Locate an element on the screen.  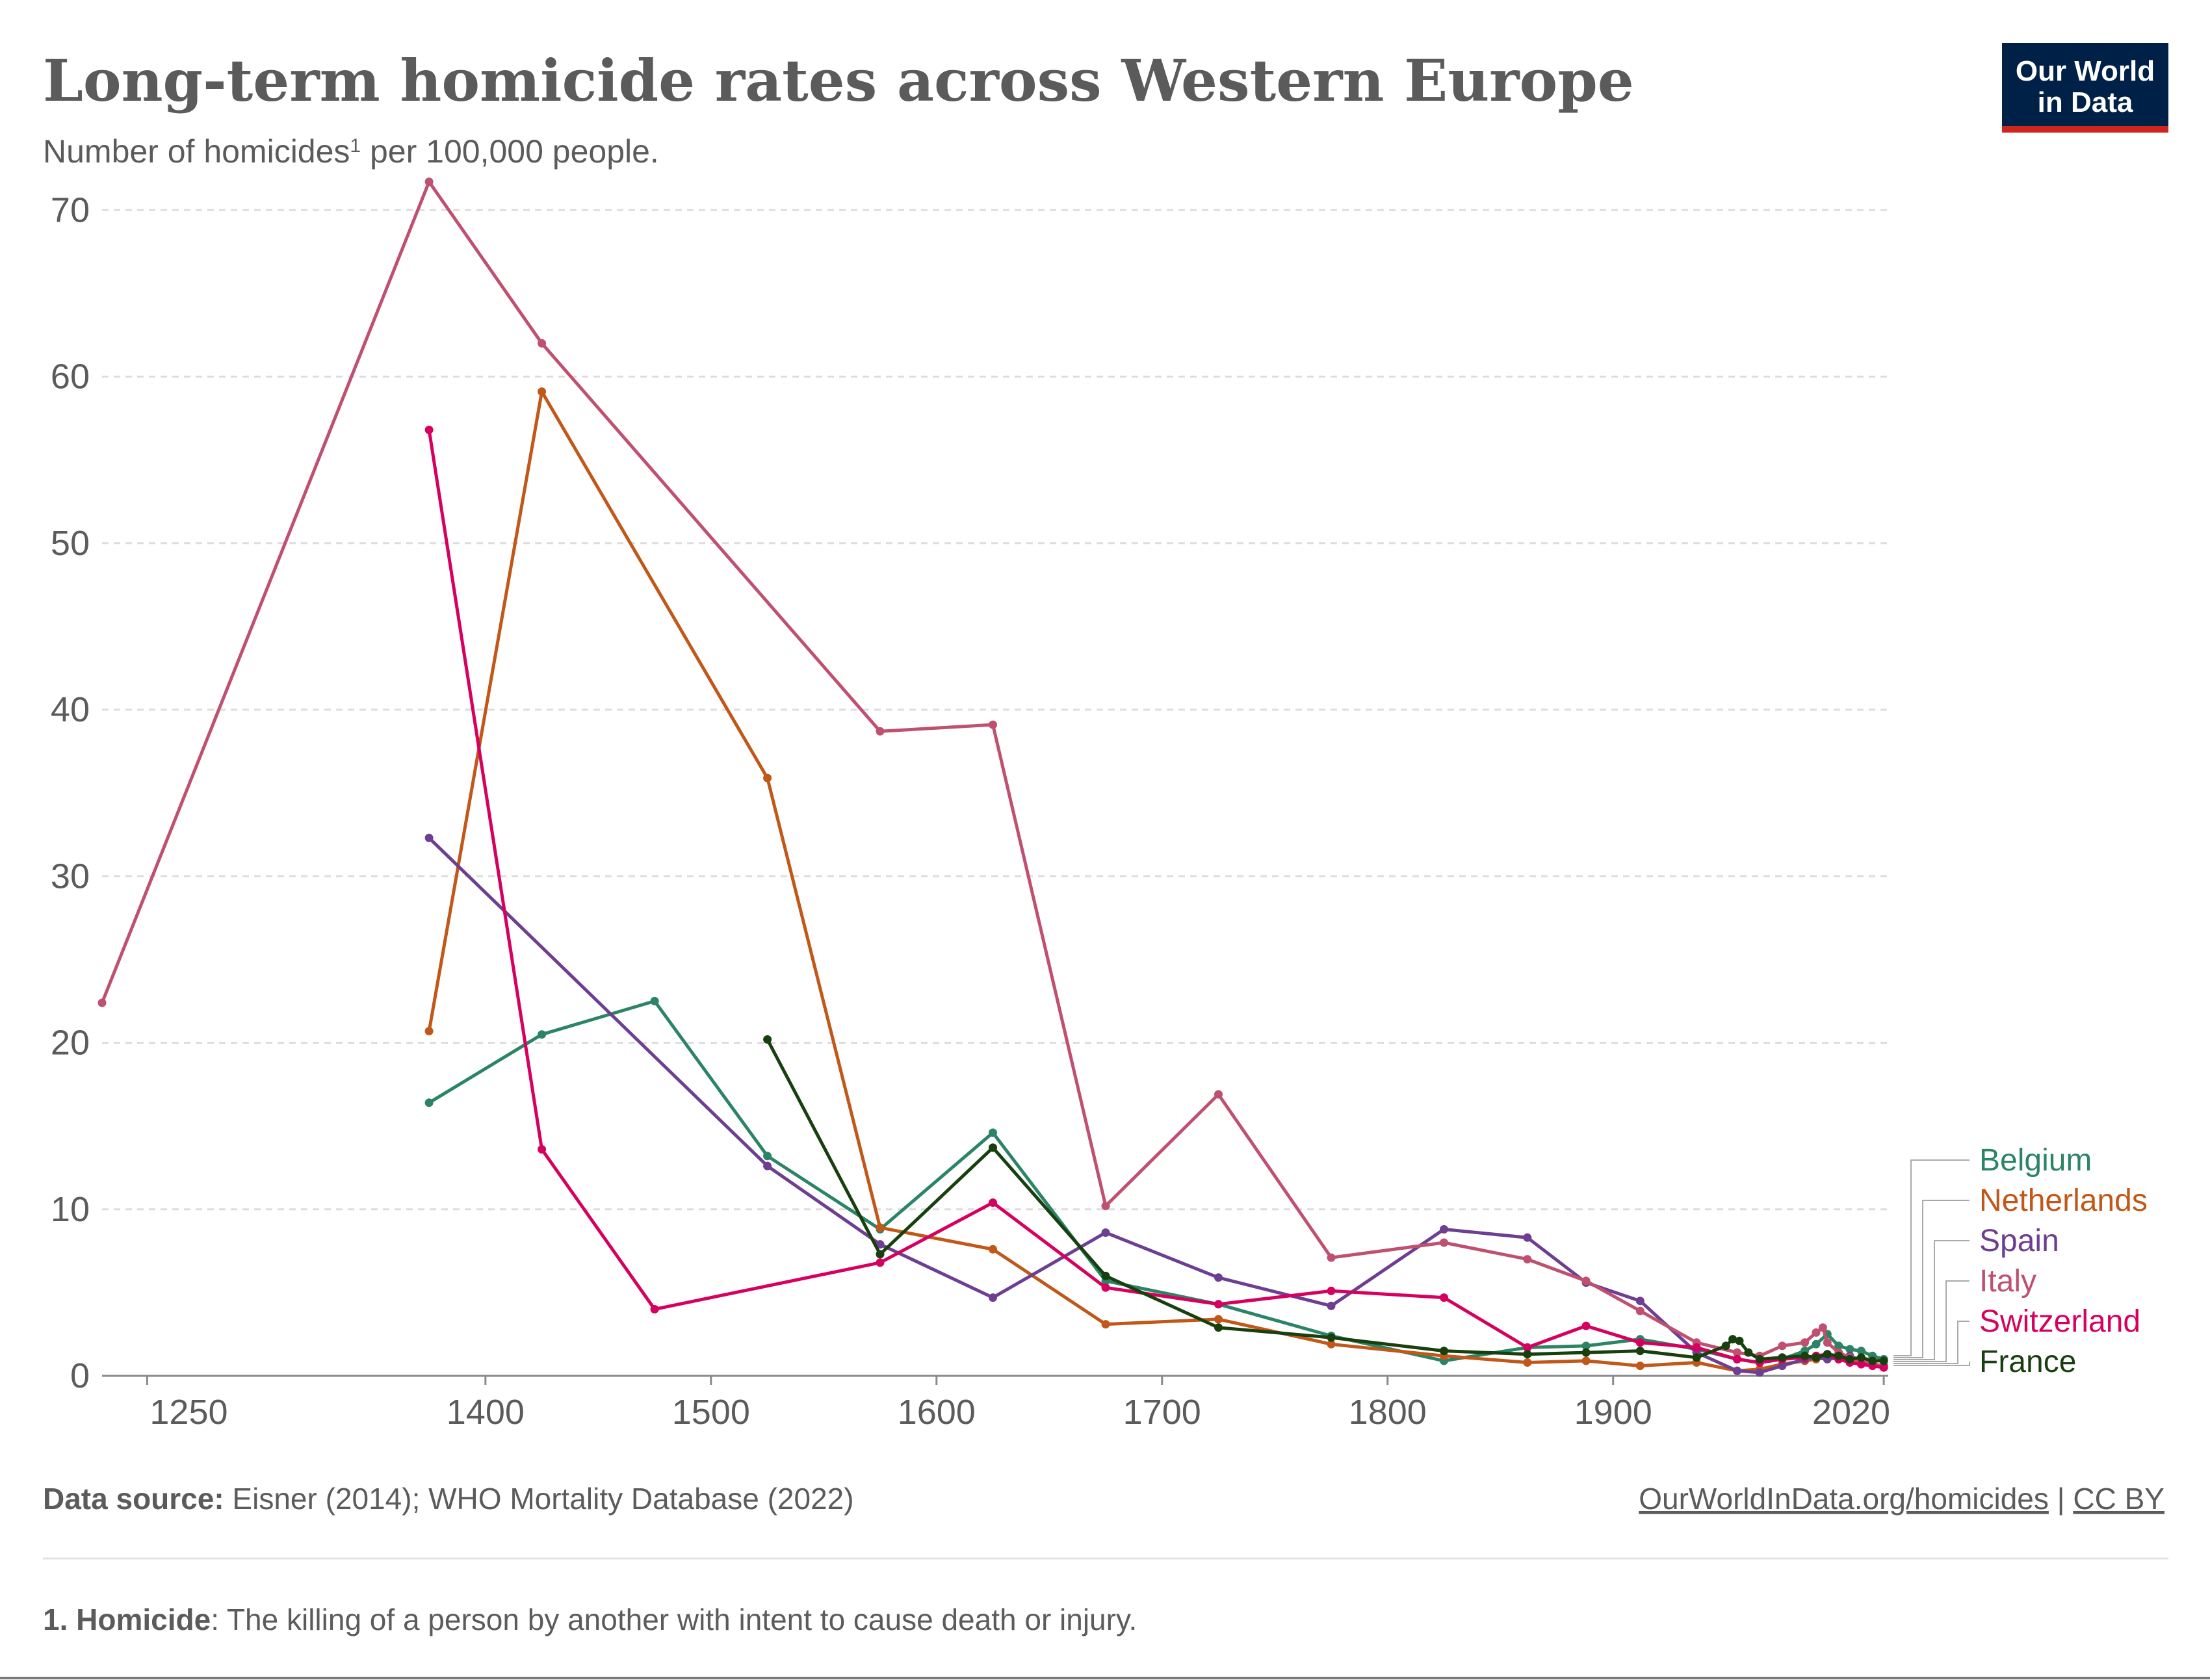
x-axis: 1250 1400 1500 1600 1700 1800 1900 2020 is located at coordinates (996, 1403).